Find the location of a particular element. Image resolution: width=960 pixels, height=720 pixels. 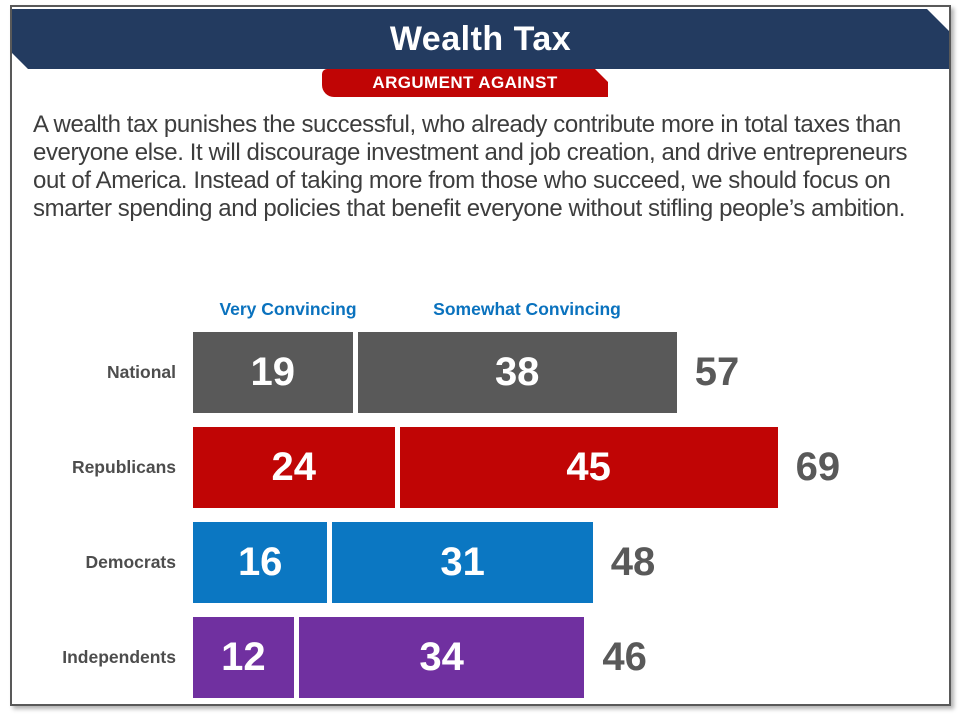

row-label: Democrats is located at coordinates (130, 562).